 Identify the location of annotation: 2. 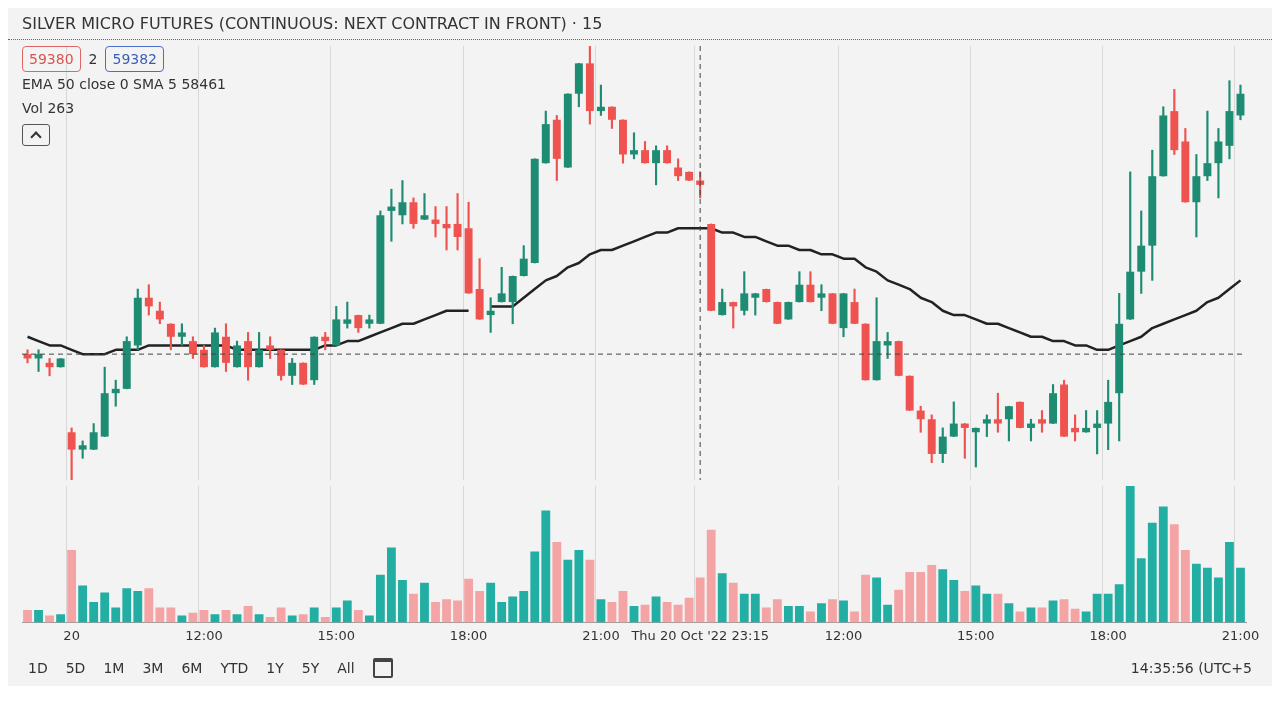
(93, 59).